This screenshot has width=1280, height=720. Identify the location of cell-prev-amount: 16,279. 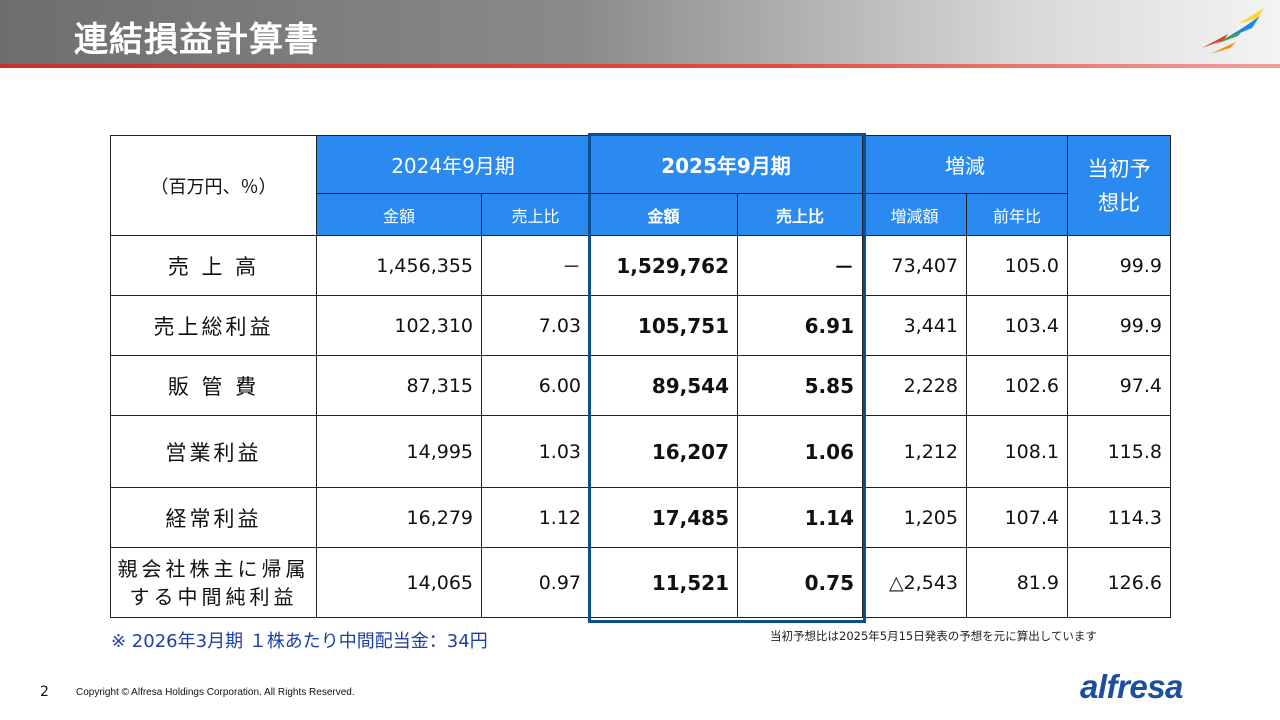
(399, 517).